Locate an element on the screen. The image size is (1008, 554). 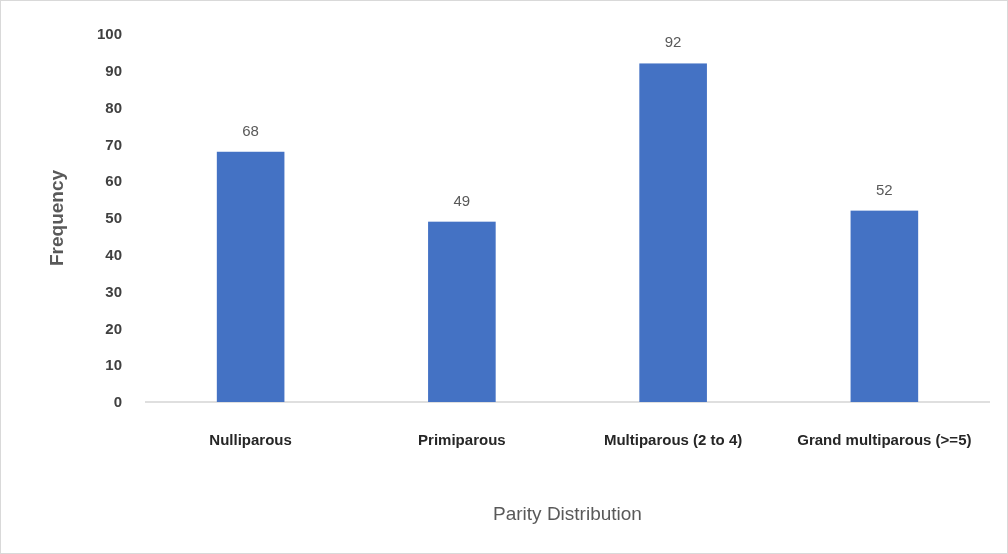
y-tick-label: 40 is located at coordinates (113, 255).